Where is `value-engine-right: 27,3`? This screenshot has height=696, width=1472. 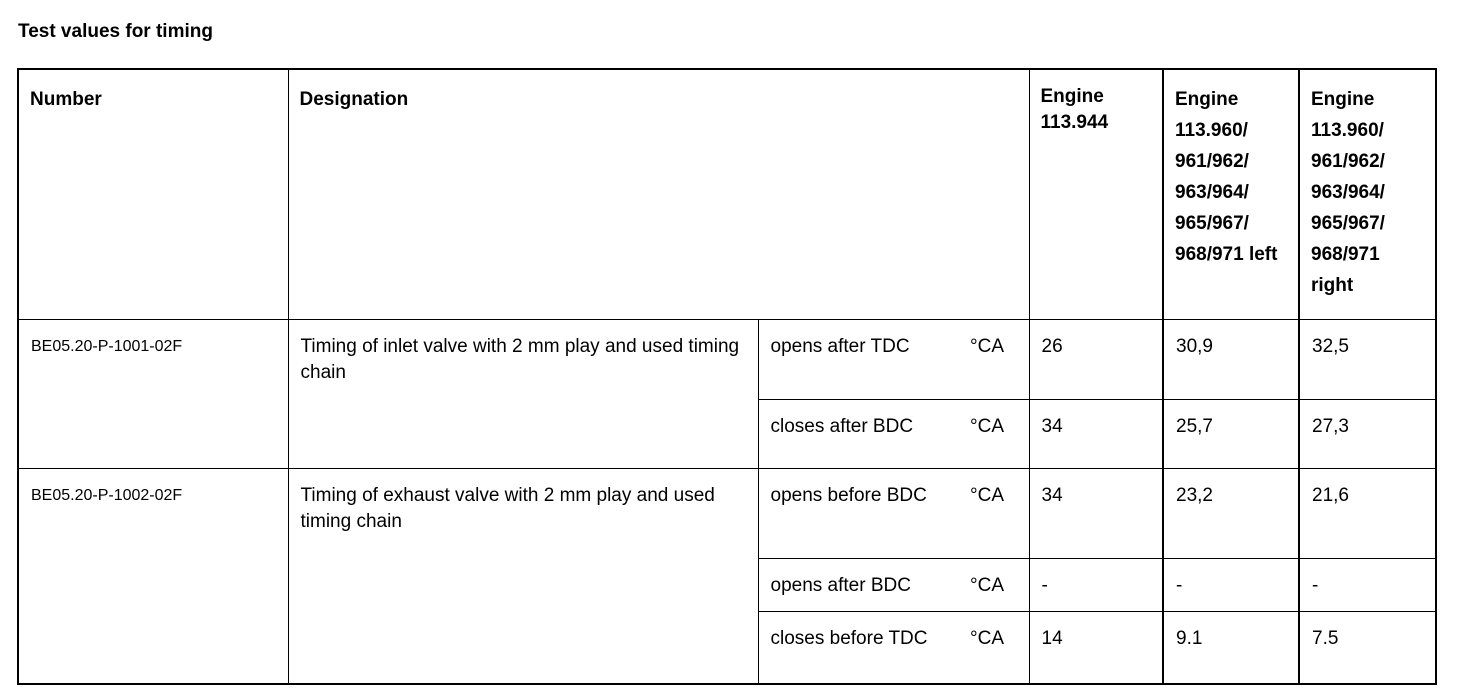 value-engine-right: 27,3 is located at coordinates (1367, 433).